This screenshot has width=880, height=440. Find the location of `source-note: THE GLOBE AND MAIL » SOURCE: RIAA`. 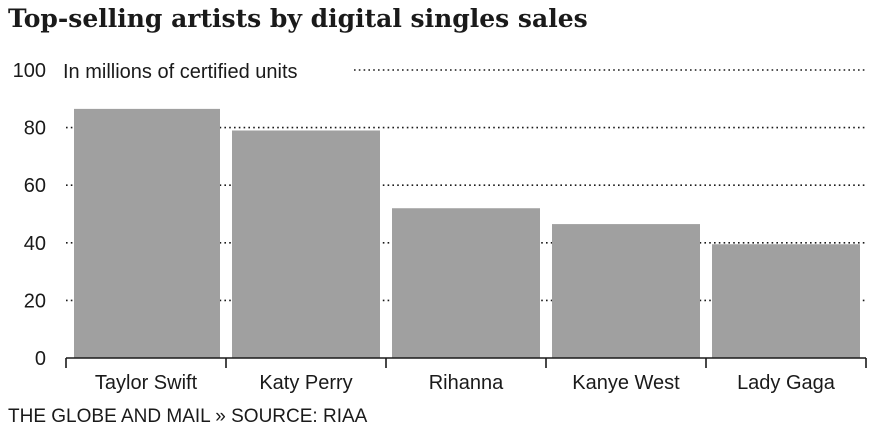

source-note: THE GLOBE AND MAIL » SOURCE: RIAA is located at coordinates (188, 416).